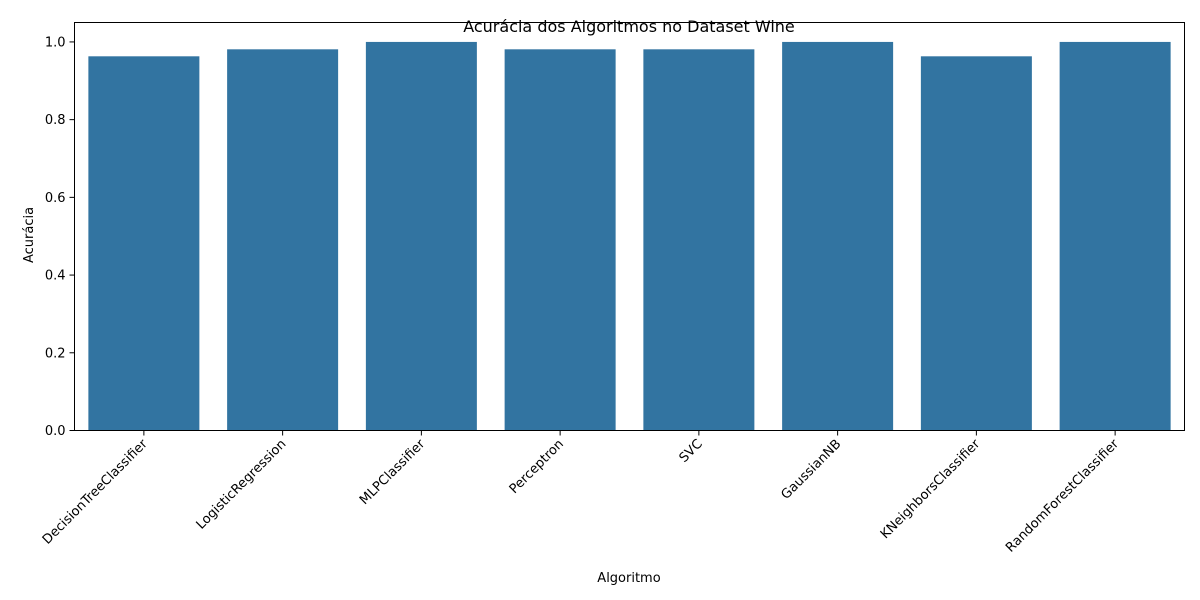 The width and height of the screenshot is (1200, 600). I want to click on bar-GaussianNB, so click(838, 236).